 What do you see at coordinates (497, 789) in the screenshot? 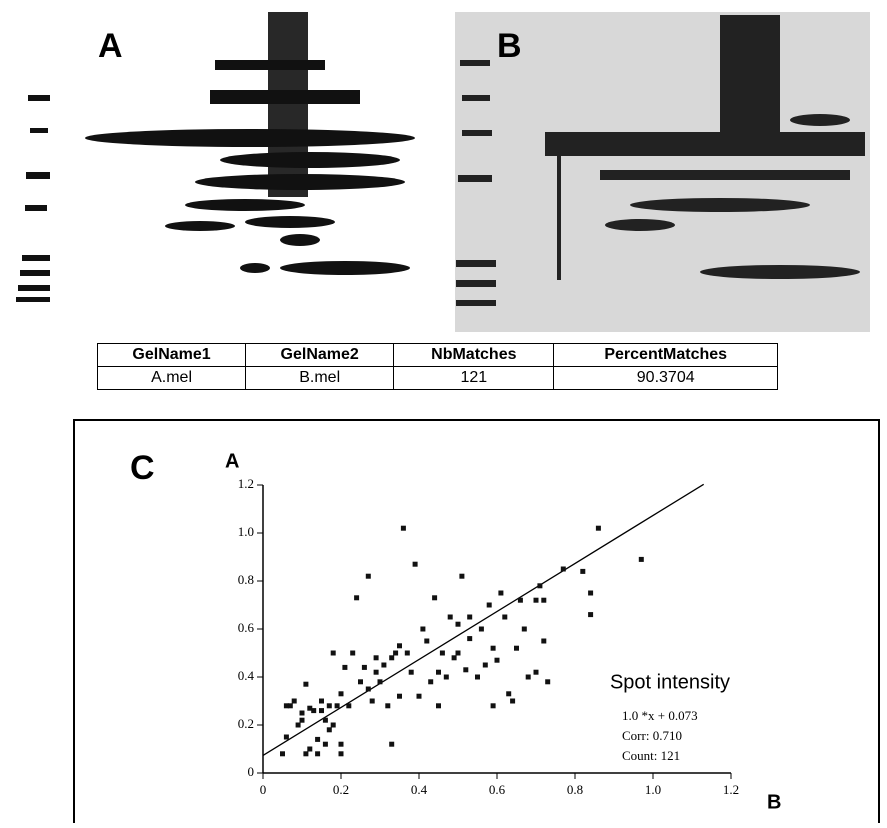
I see `x-tick-label: 0.6` at bounding box center [497, 789].